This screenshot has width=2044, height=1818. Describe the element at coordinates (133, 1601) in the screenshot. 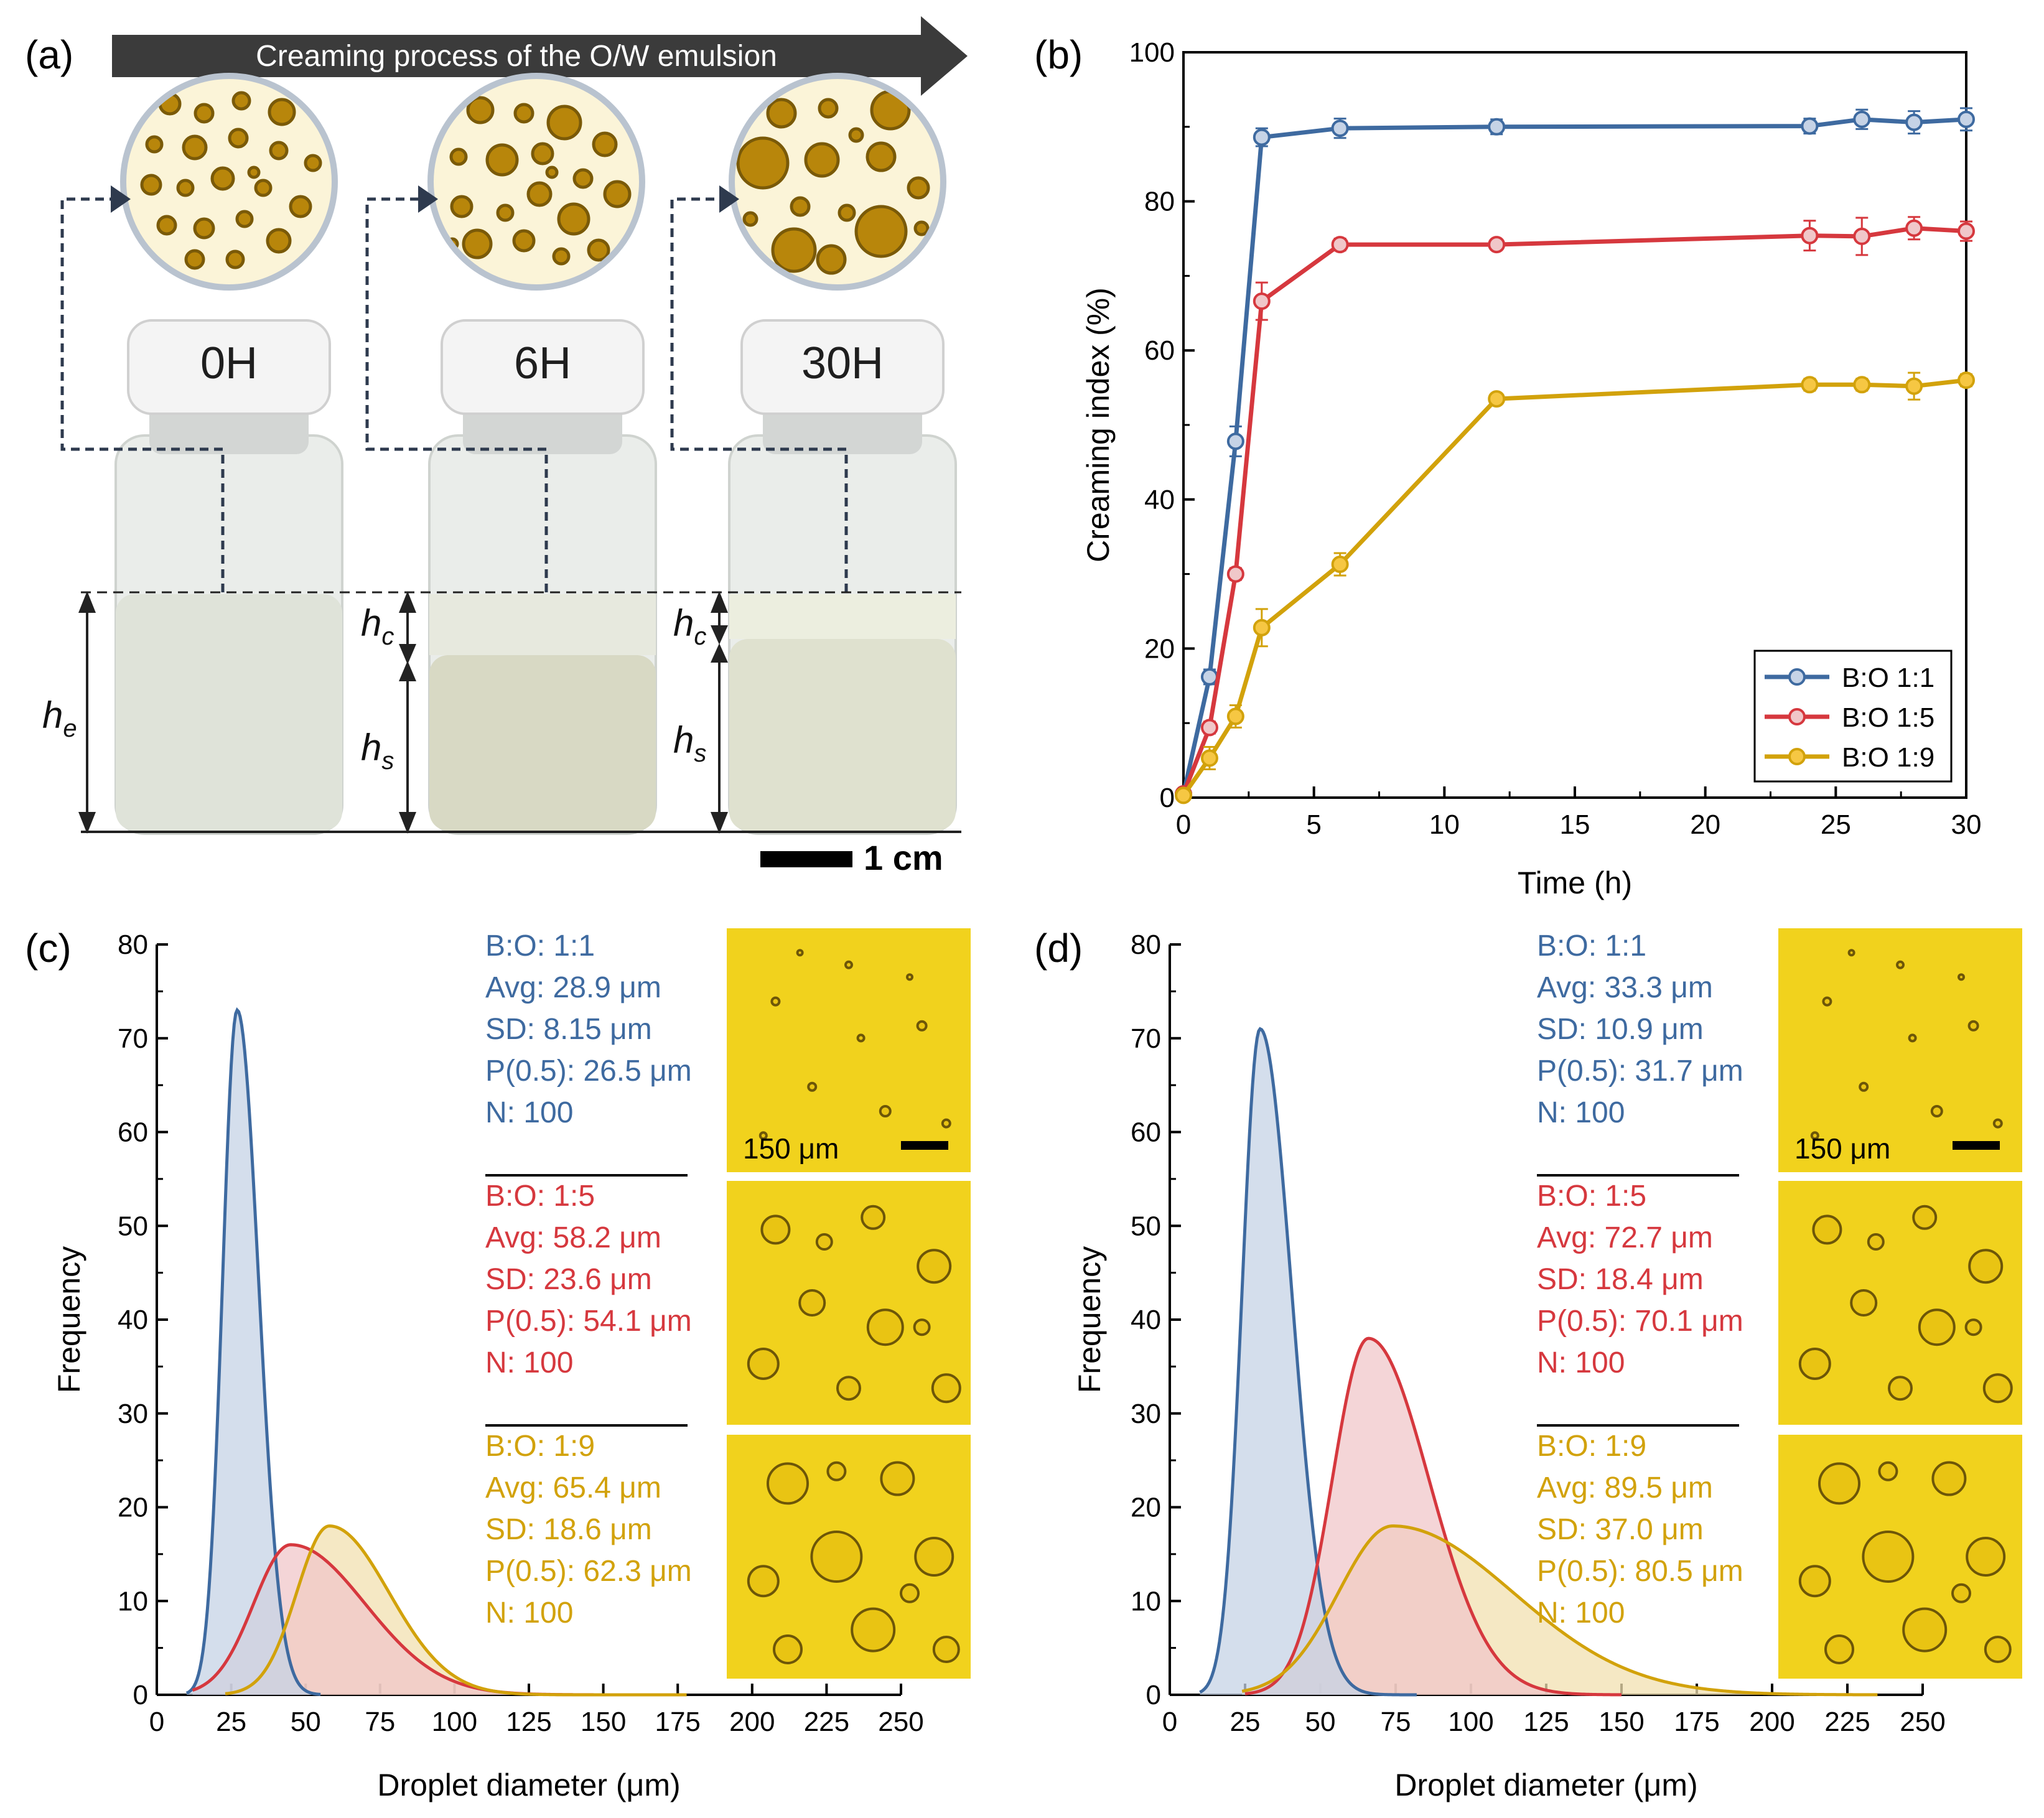

I see `y-tick-label: 10` at that location.